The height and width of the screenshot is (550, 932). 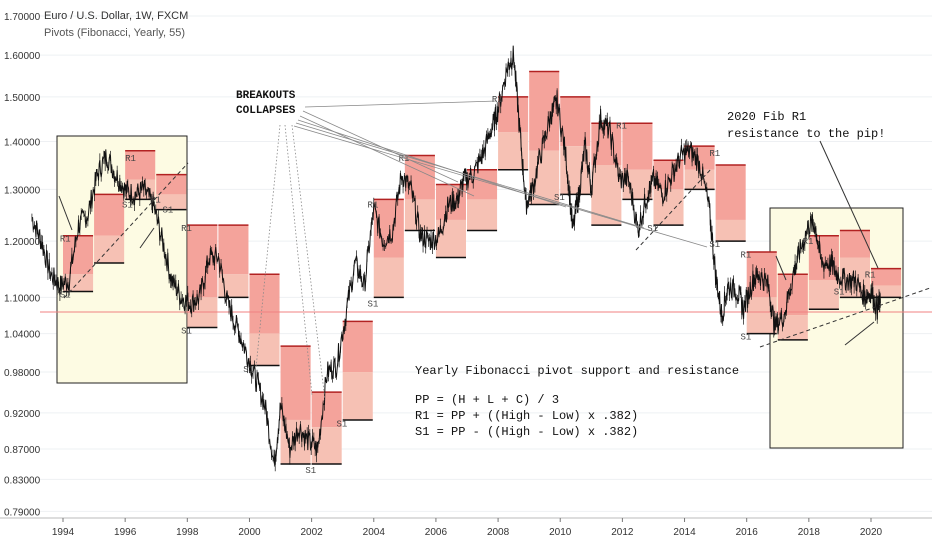 I want to click on x-tick-label: 2006, so click(x=436, y=532).